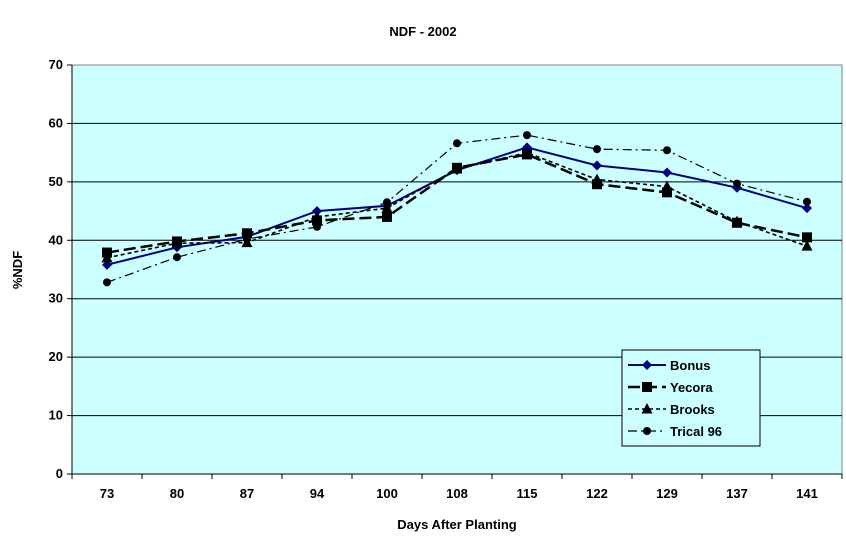 The image size is (846, 537). Describe the element at coordinates (387, 493) in the screenshot. I see `x-tick-label: 100` at that location.